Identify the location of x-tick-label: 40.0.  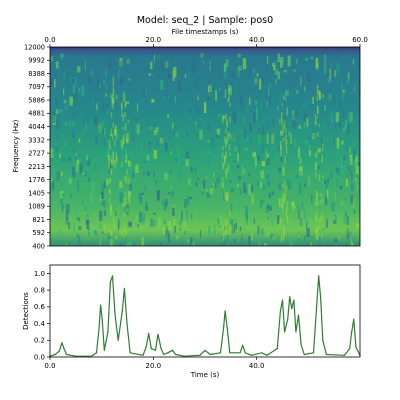
(257, 366).